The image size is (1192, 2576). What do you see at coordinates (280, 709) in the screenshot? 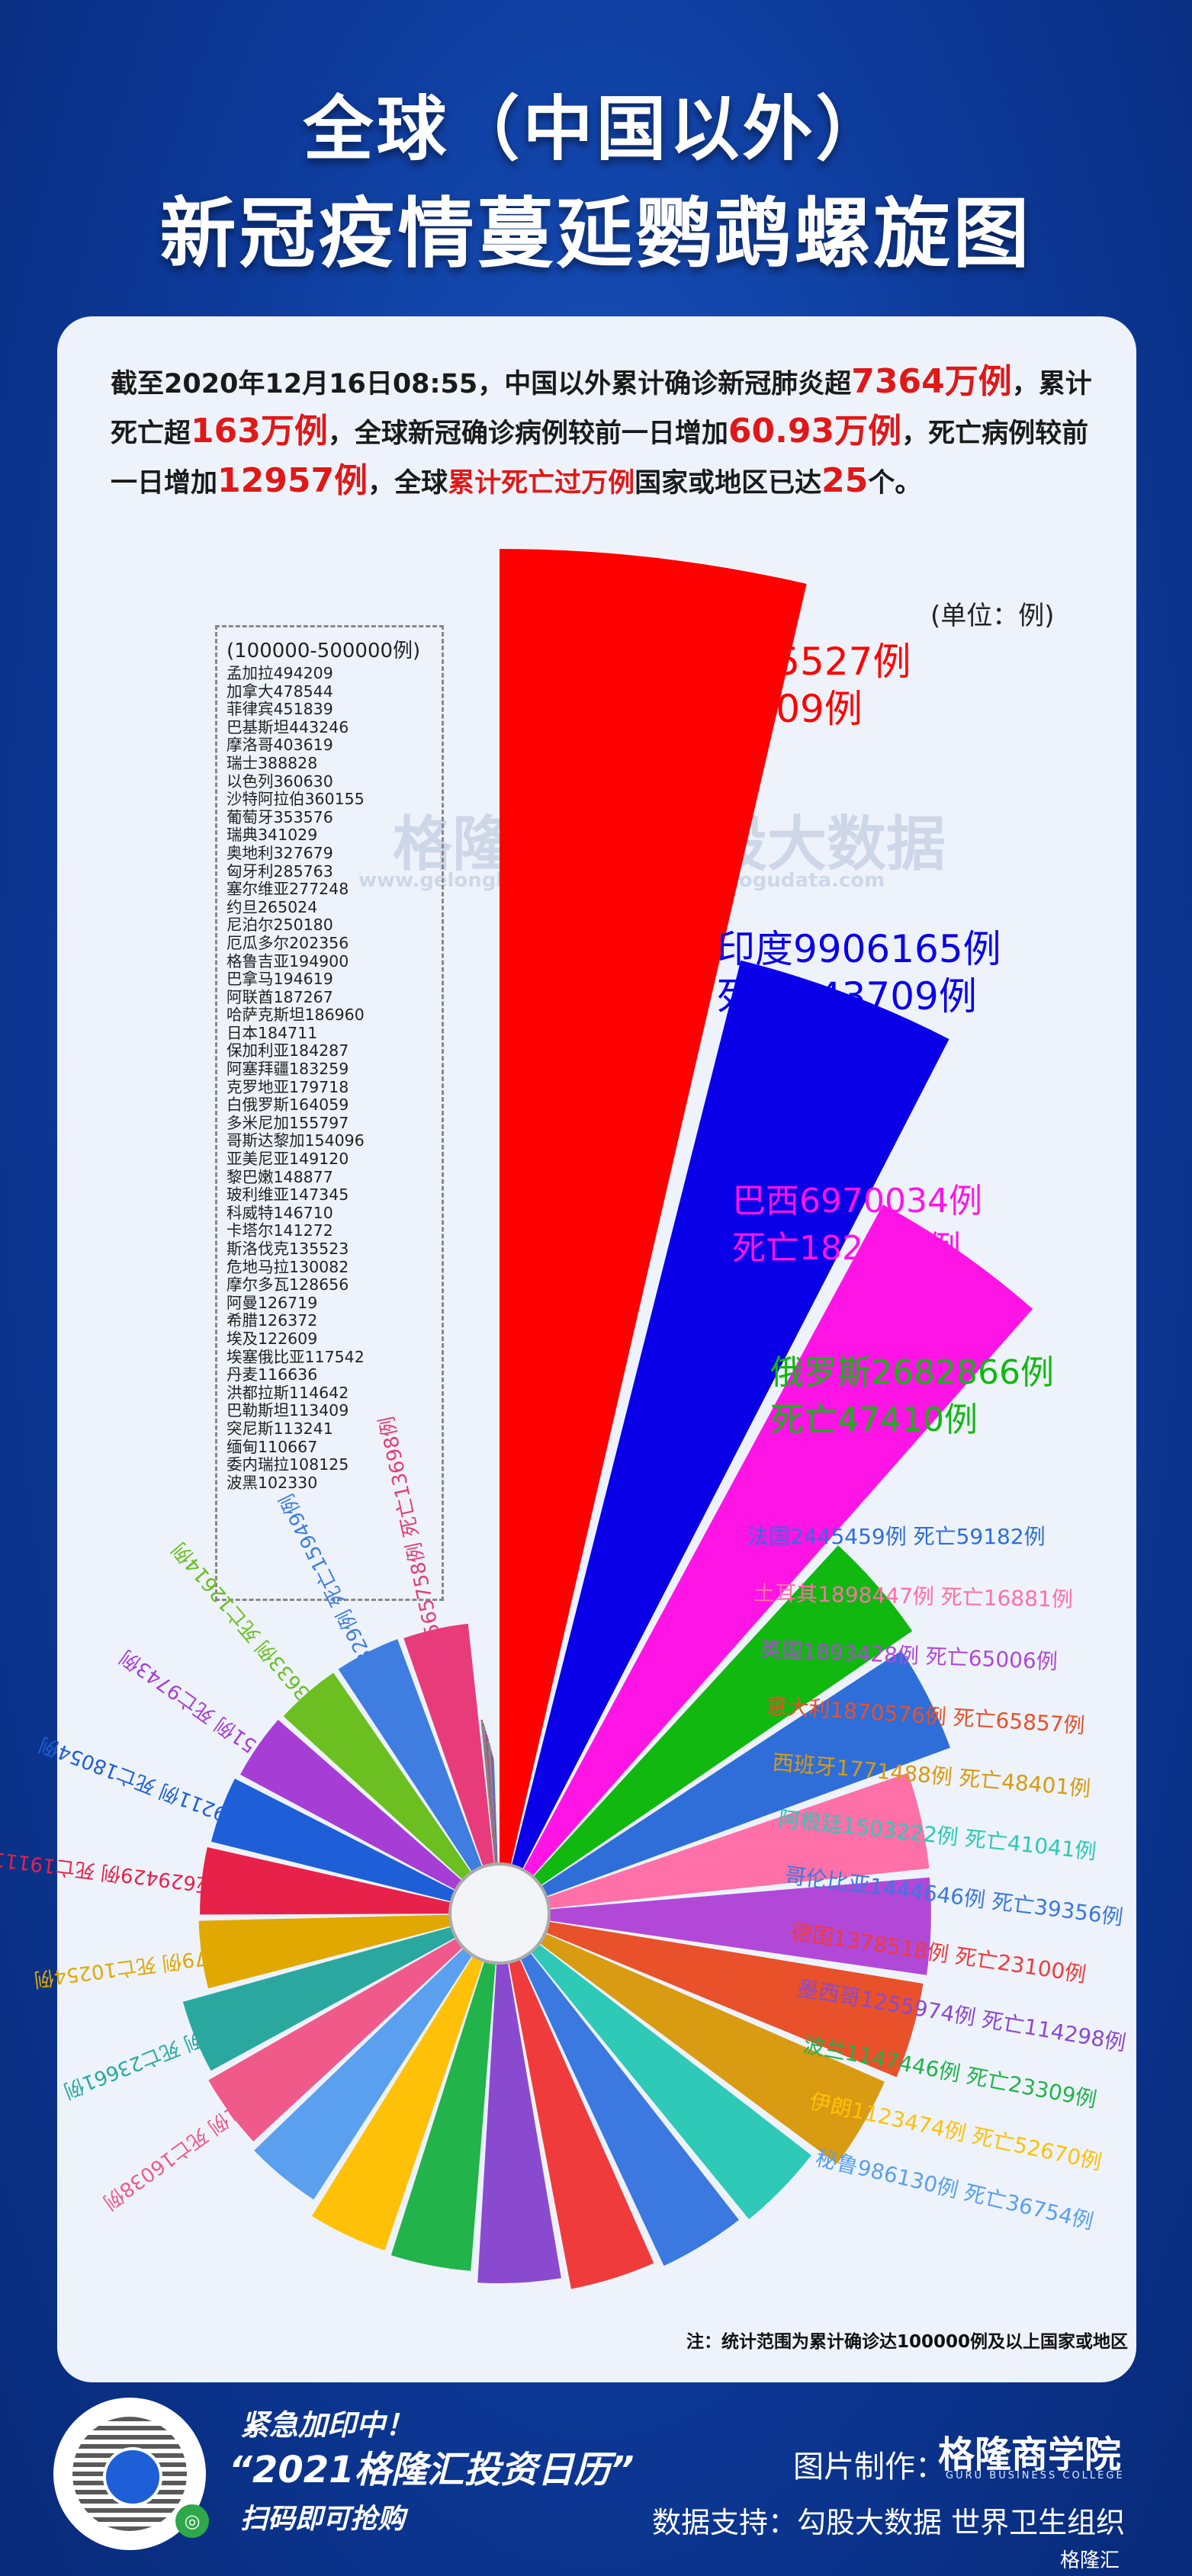
I see `other-country-item: 菲律宾451839` at bounding box center [280, 709].